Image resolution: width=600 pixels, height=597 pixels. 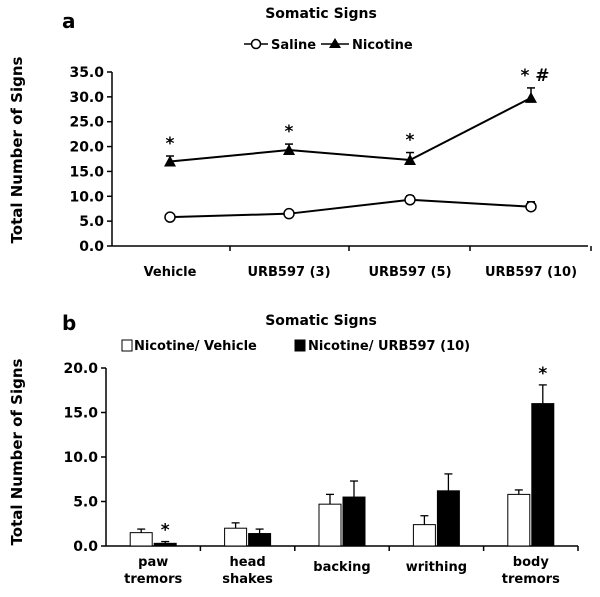 I want to click on panel-a-letter: a, so click(x=69, y=21).